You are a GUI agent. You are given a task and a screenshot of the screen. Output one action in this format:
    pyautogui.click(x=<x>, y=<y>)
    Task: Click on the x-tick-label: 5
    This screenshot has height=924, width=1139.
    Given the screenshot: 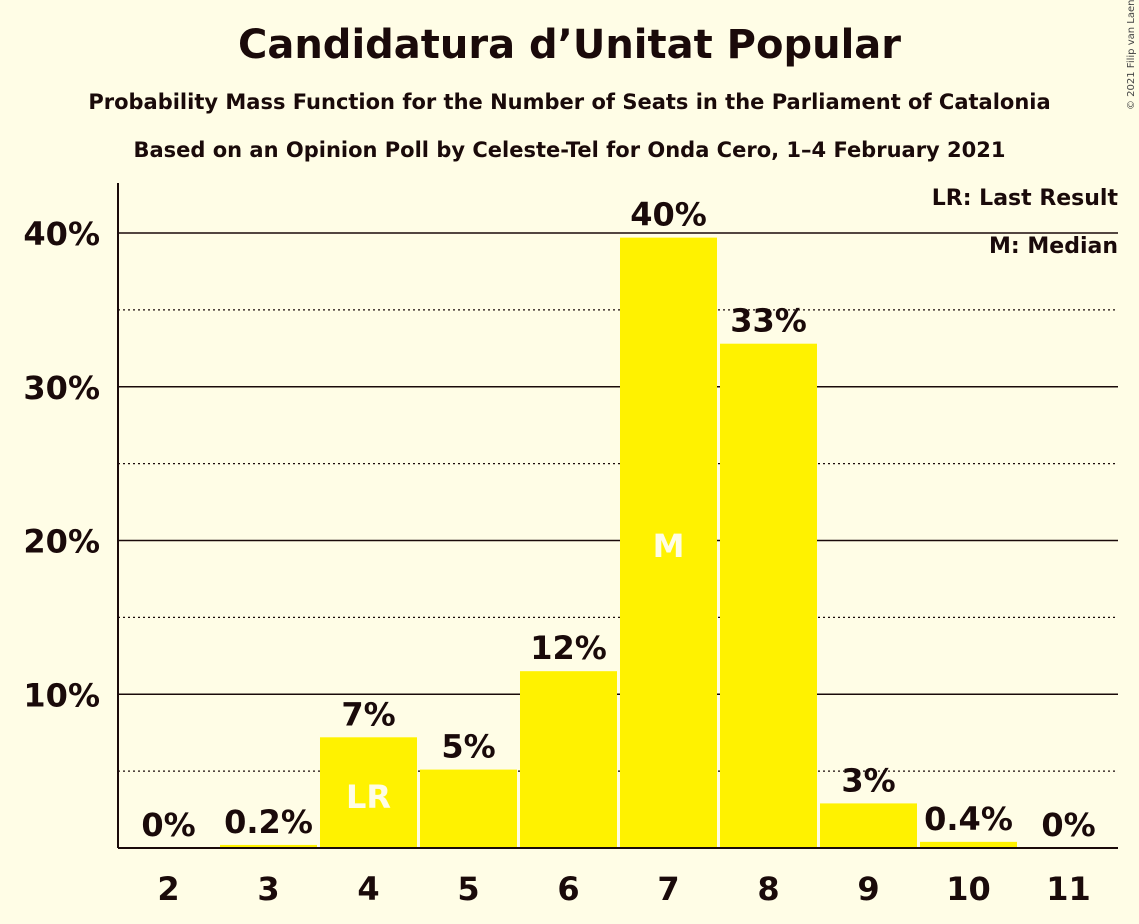 What is the action you would take?
    pyautogui.click(x=468, y=889)
    